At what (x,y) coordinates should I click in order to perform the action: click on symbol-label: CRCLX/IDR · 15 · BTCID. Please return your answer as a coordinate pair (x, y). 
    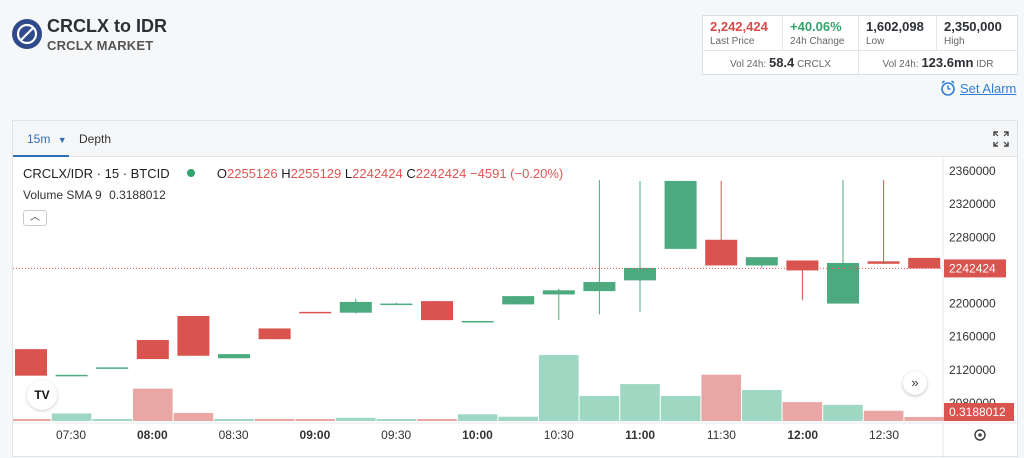
    Looking at the image, I should click on (96, 173).